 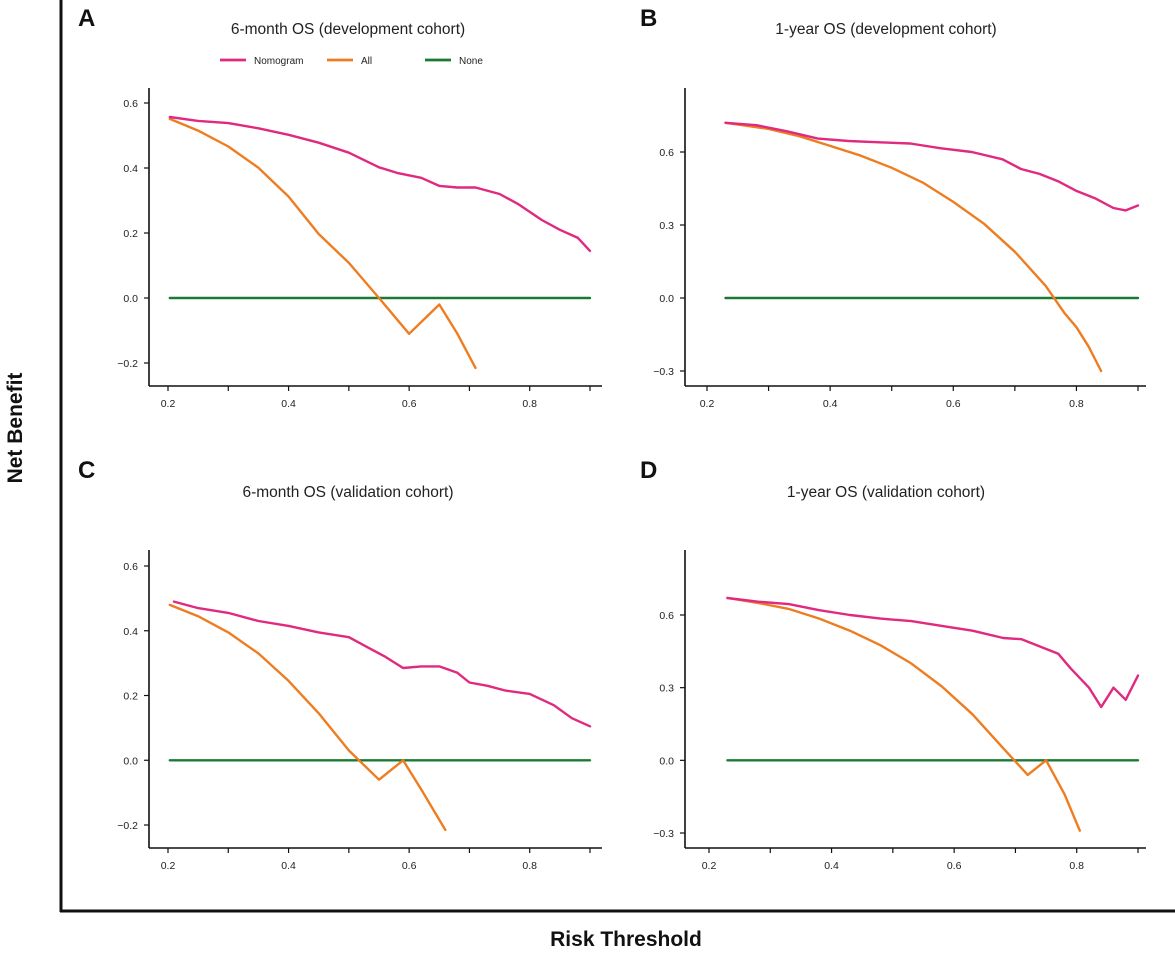 I want to click on figure-x-label: Risk Threshold, so click(x=626, y=939).